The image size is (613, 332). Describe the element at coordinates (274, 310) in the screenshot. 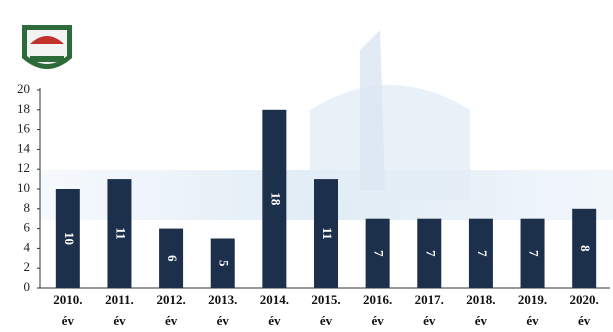

I see `x-tick-label: 2014. év` at that location.